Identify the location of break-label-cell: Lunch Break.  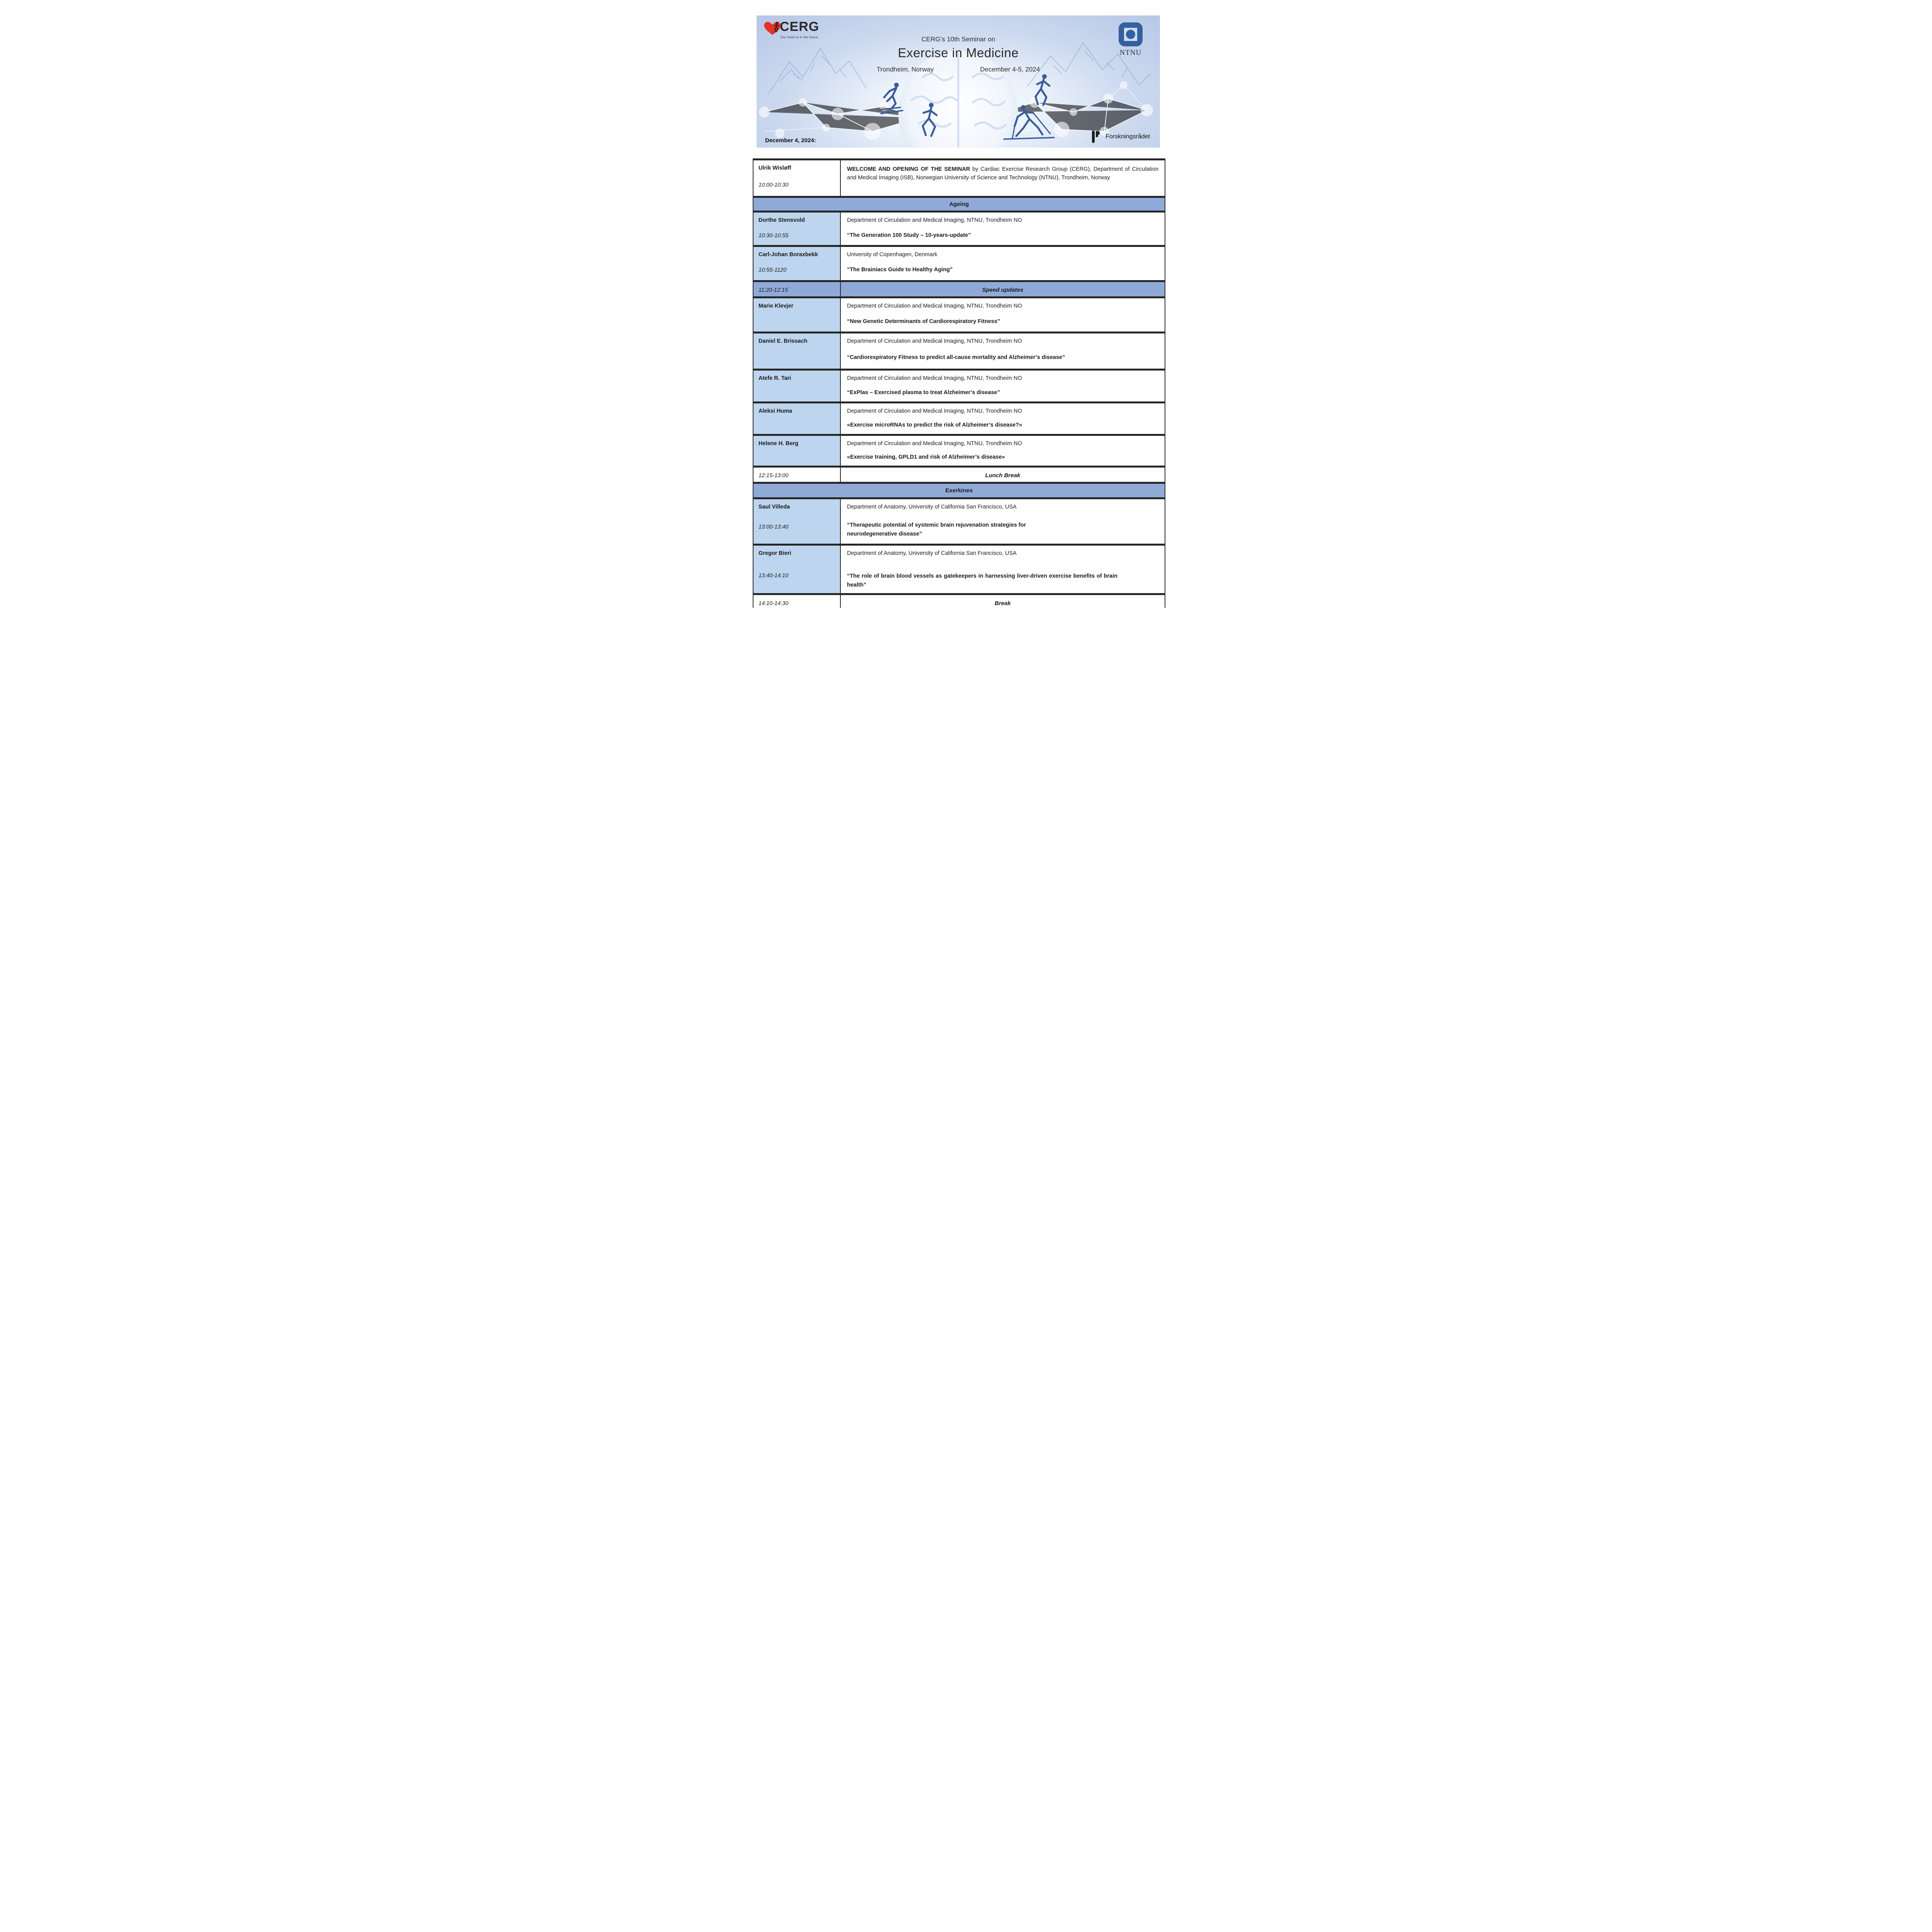
(1003, 475).